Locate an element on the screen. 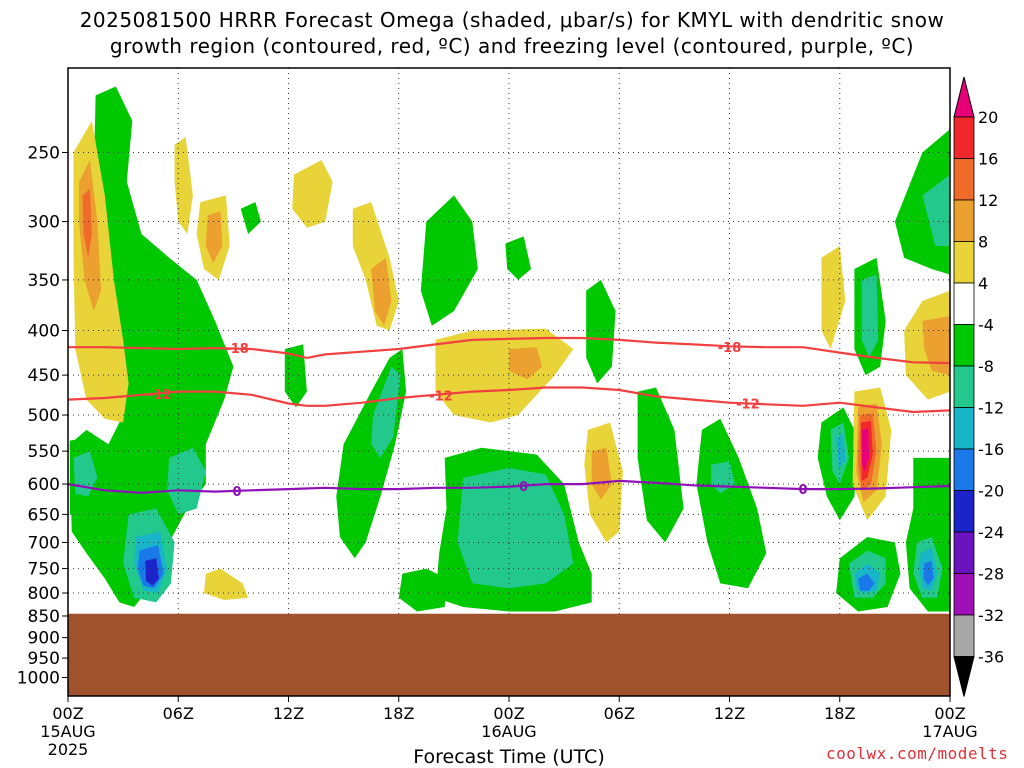 The image size is (1024, 768). colorbar-label: -28 is located at coordinates (991, 574).